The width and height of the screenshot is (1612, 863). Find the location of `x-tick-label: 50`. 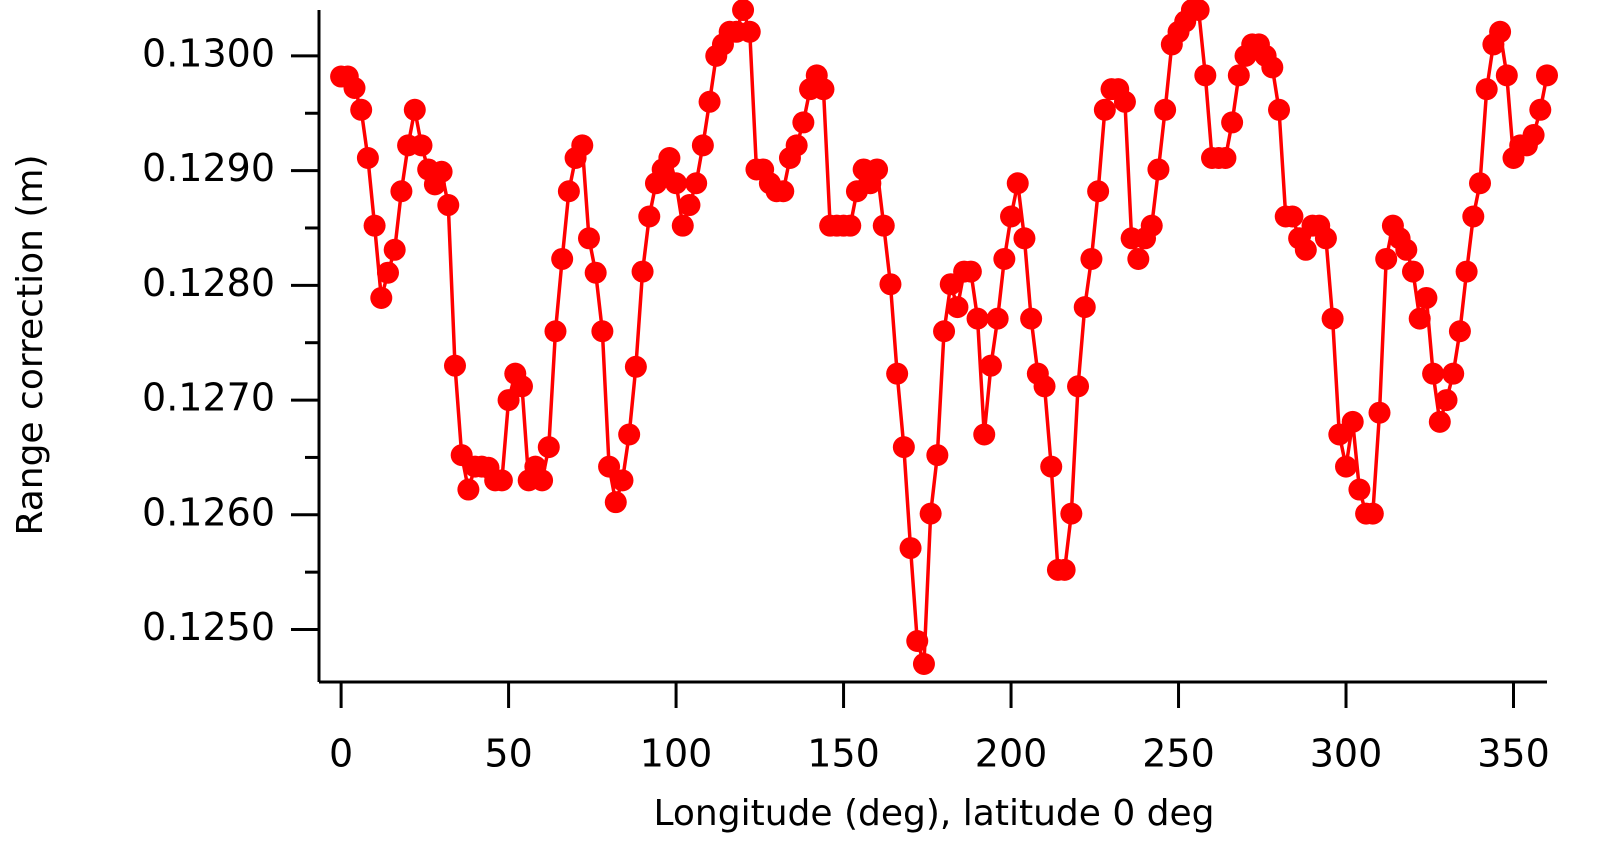

x-tick-label: 50 is located at coordinates (508, 754).